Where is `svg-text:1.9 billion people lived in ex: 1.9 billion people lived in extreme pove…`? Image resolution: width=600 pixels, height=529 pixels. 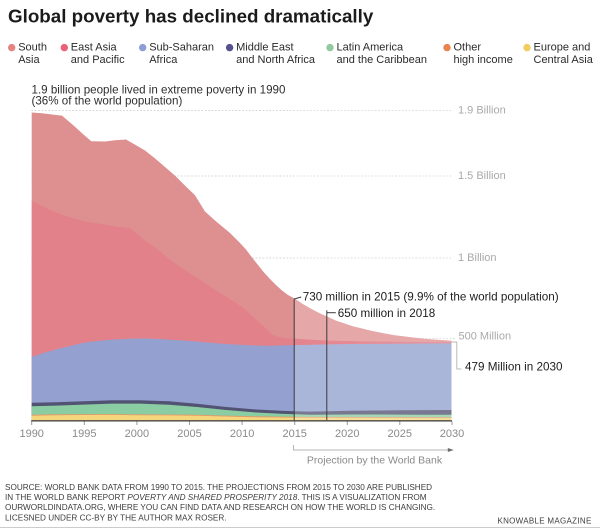
svg-text:1.9 billion people lived in ex: 1.9 billion people lived in extreme pove… is located at coordinates (159, 89).